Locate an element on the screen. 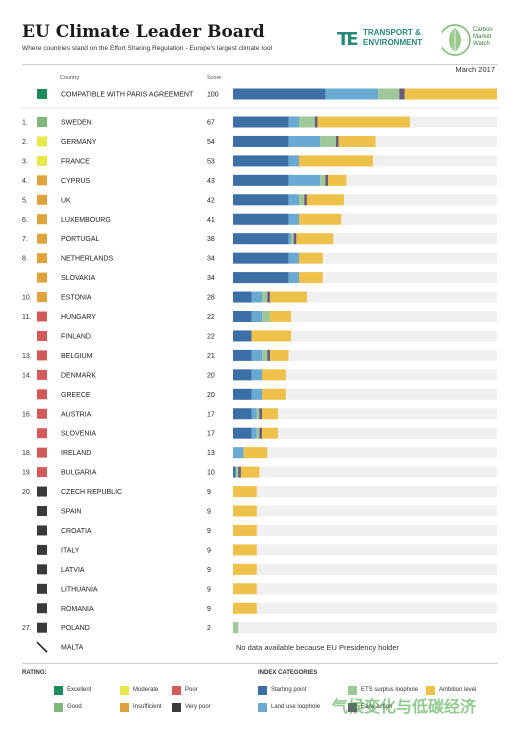 Image resolution: width=525 pixels, height=729 pixels. rank-label-netherlands: 8. is located at coordinates (25, 259).